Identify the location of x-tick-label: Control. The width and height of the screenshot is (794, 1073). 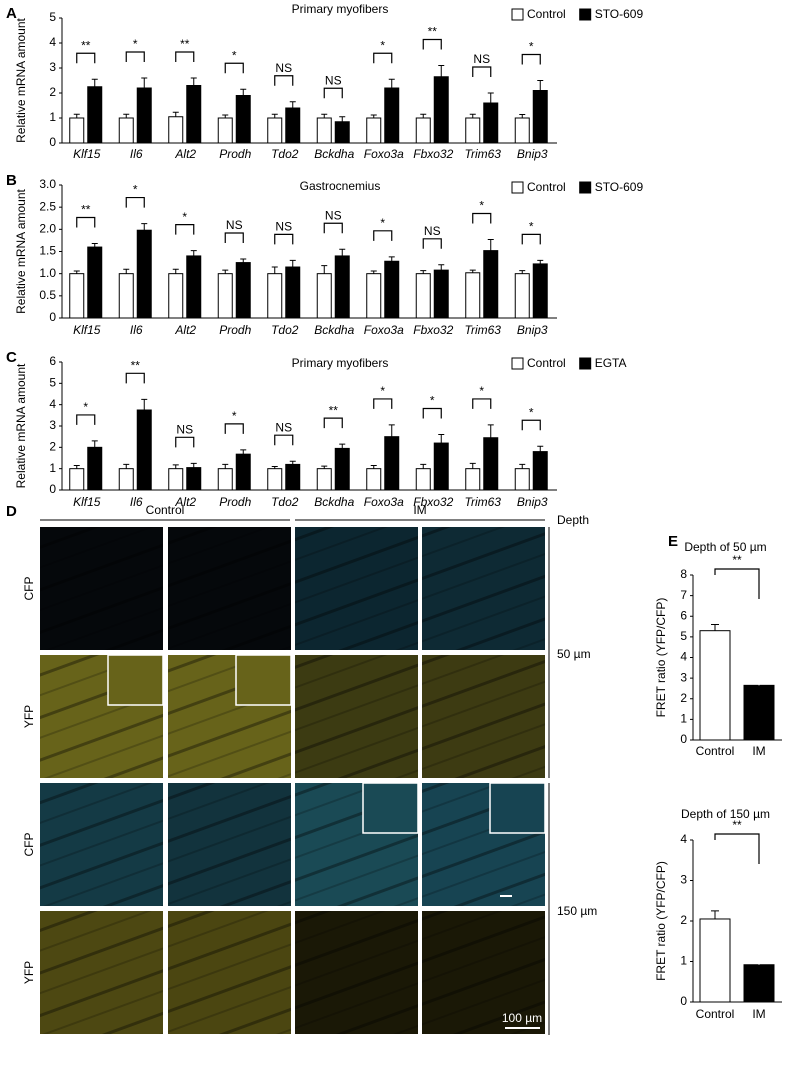
(715, 751).